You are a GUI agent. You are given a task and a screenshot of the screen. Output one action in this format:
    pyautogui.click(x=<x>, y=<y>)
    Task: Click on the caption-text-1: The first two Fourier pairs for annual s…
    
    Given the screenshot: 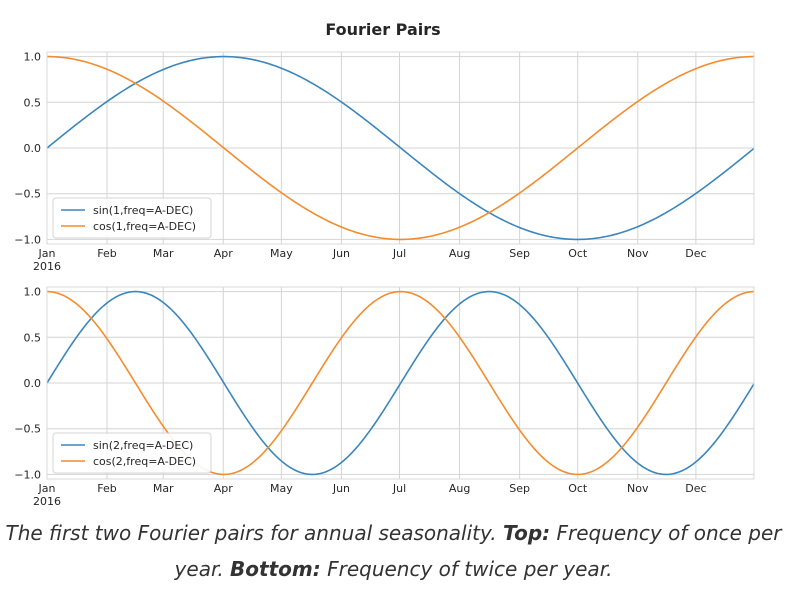 What is the action you would take?
    pyautogui.click(x=251, y=533)
    